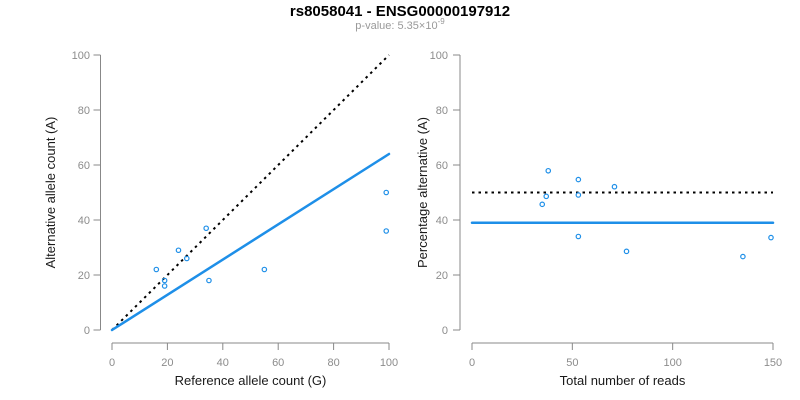 The width and height of the screenshot is (800, 400). I want to click on x-axis-label: Reference allele count (G), so click(251, 380).